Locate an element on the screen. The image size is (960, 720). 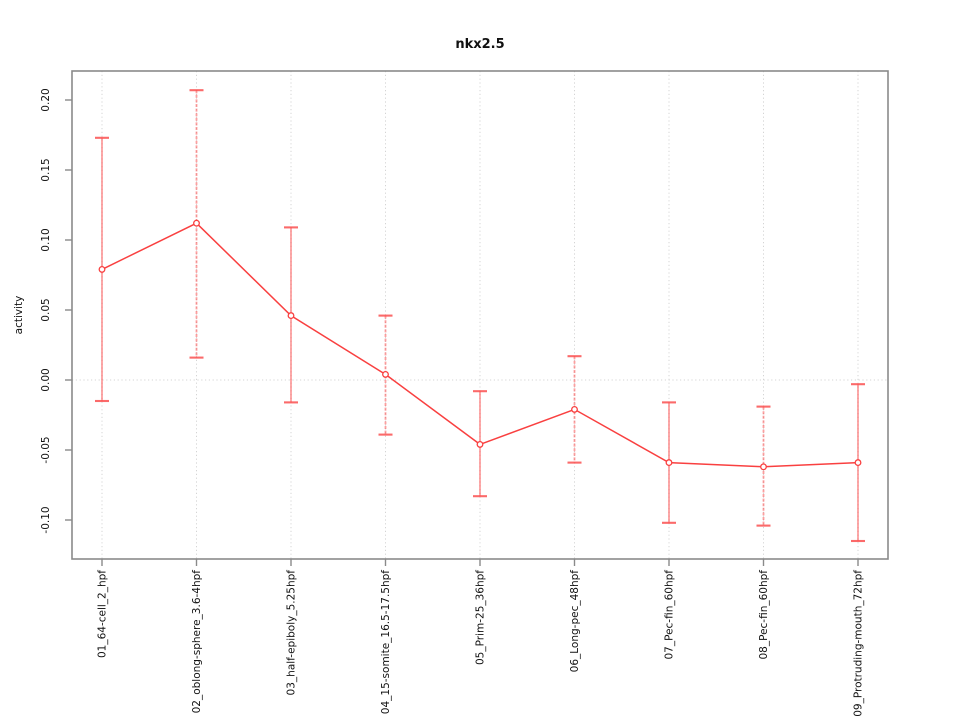
y-tick-label: 0.20 is located at coordinates (46, 99).